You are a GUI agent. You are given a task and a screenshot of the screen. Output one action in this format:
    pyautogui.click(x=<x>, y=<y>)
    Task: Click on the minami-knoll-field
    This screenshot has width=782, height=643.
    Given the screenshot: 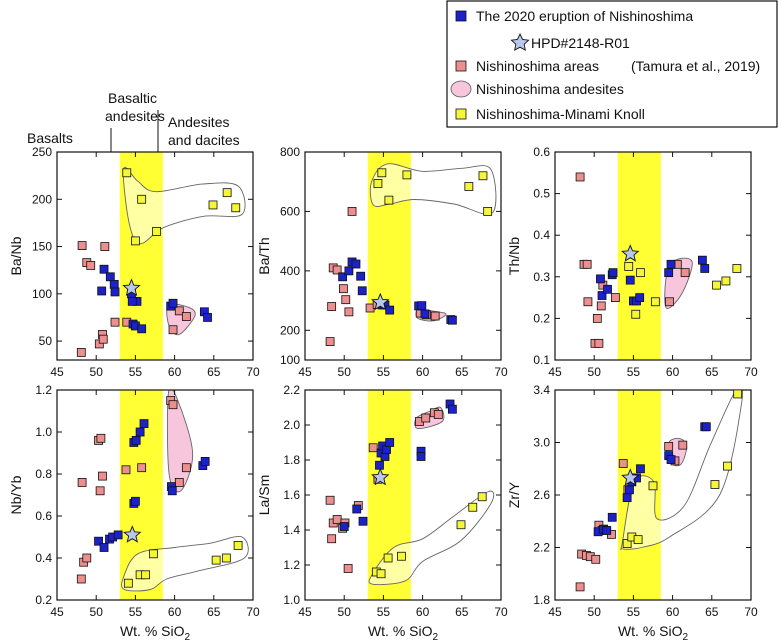 What is the action you would take?
    pyautogui.click(x=431, y=538)
    